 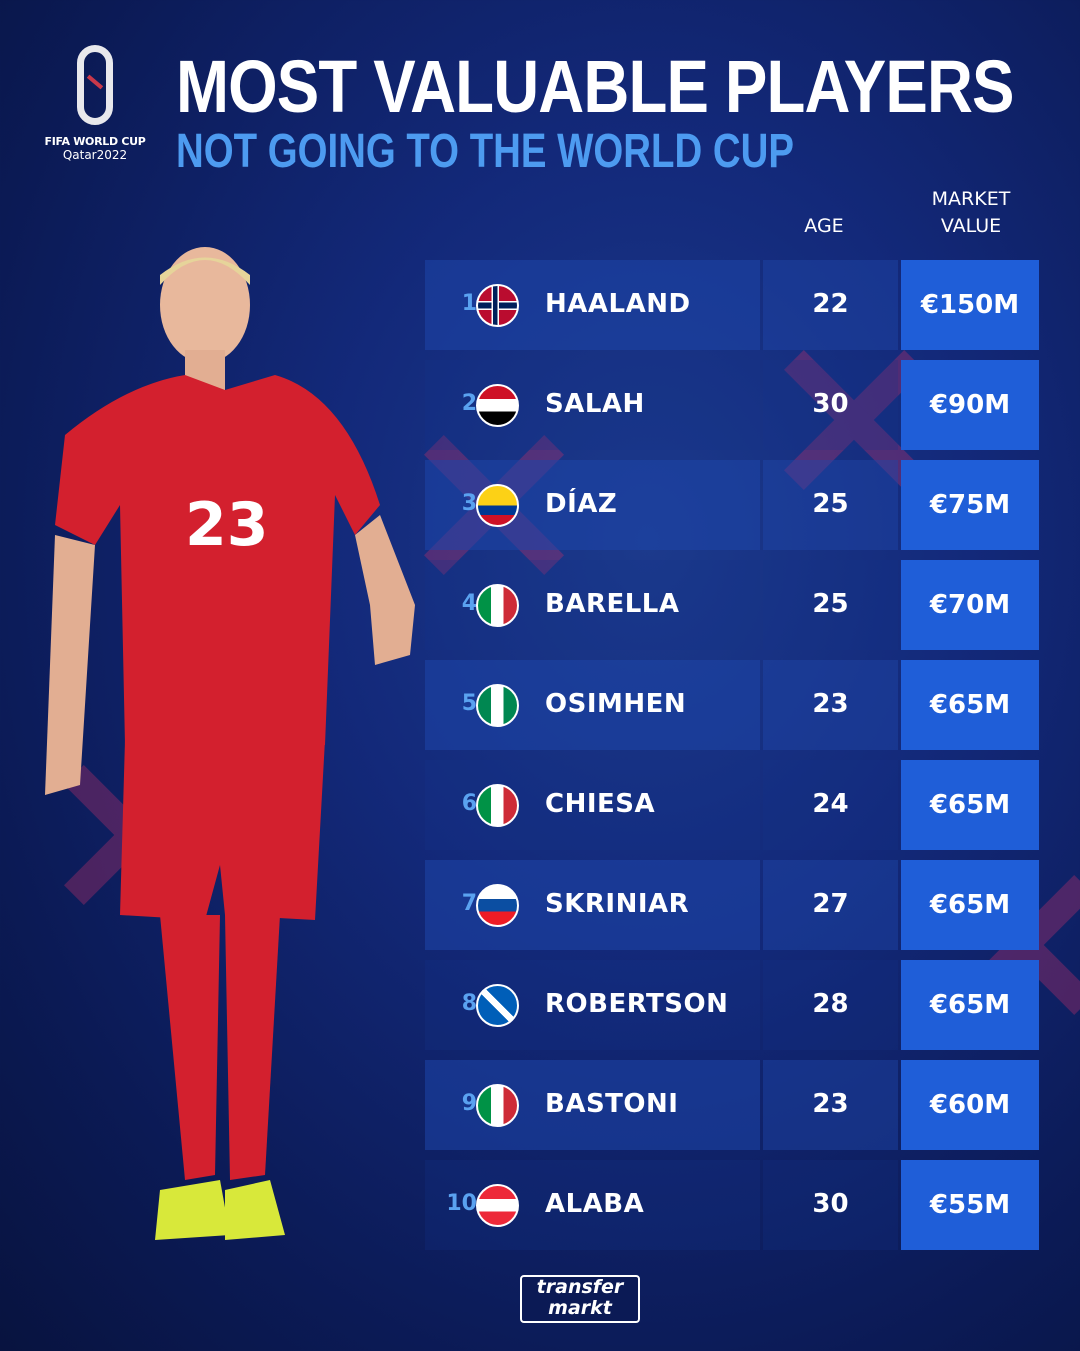 I want to click on player-name: HAALAND, so click(x=618, y=304).